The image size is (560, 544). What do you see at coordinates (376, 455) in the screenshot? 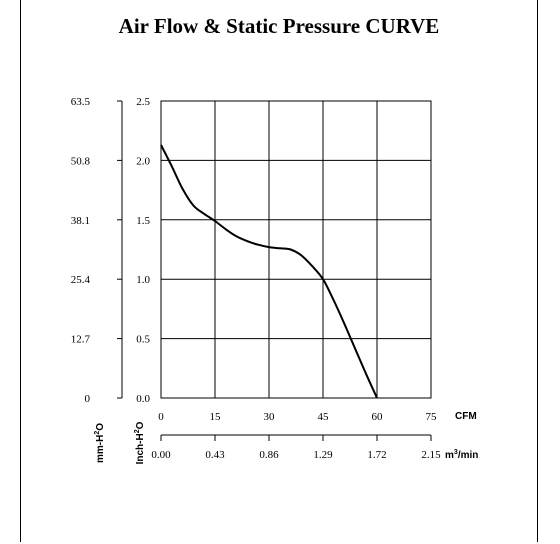
I see `secondary-x-tick-label: 1.72` at bounding box center [376, 455].